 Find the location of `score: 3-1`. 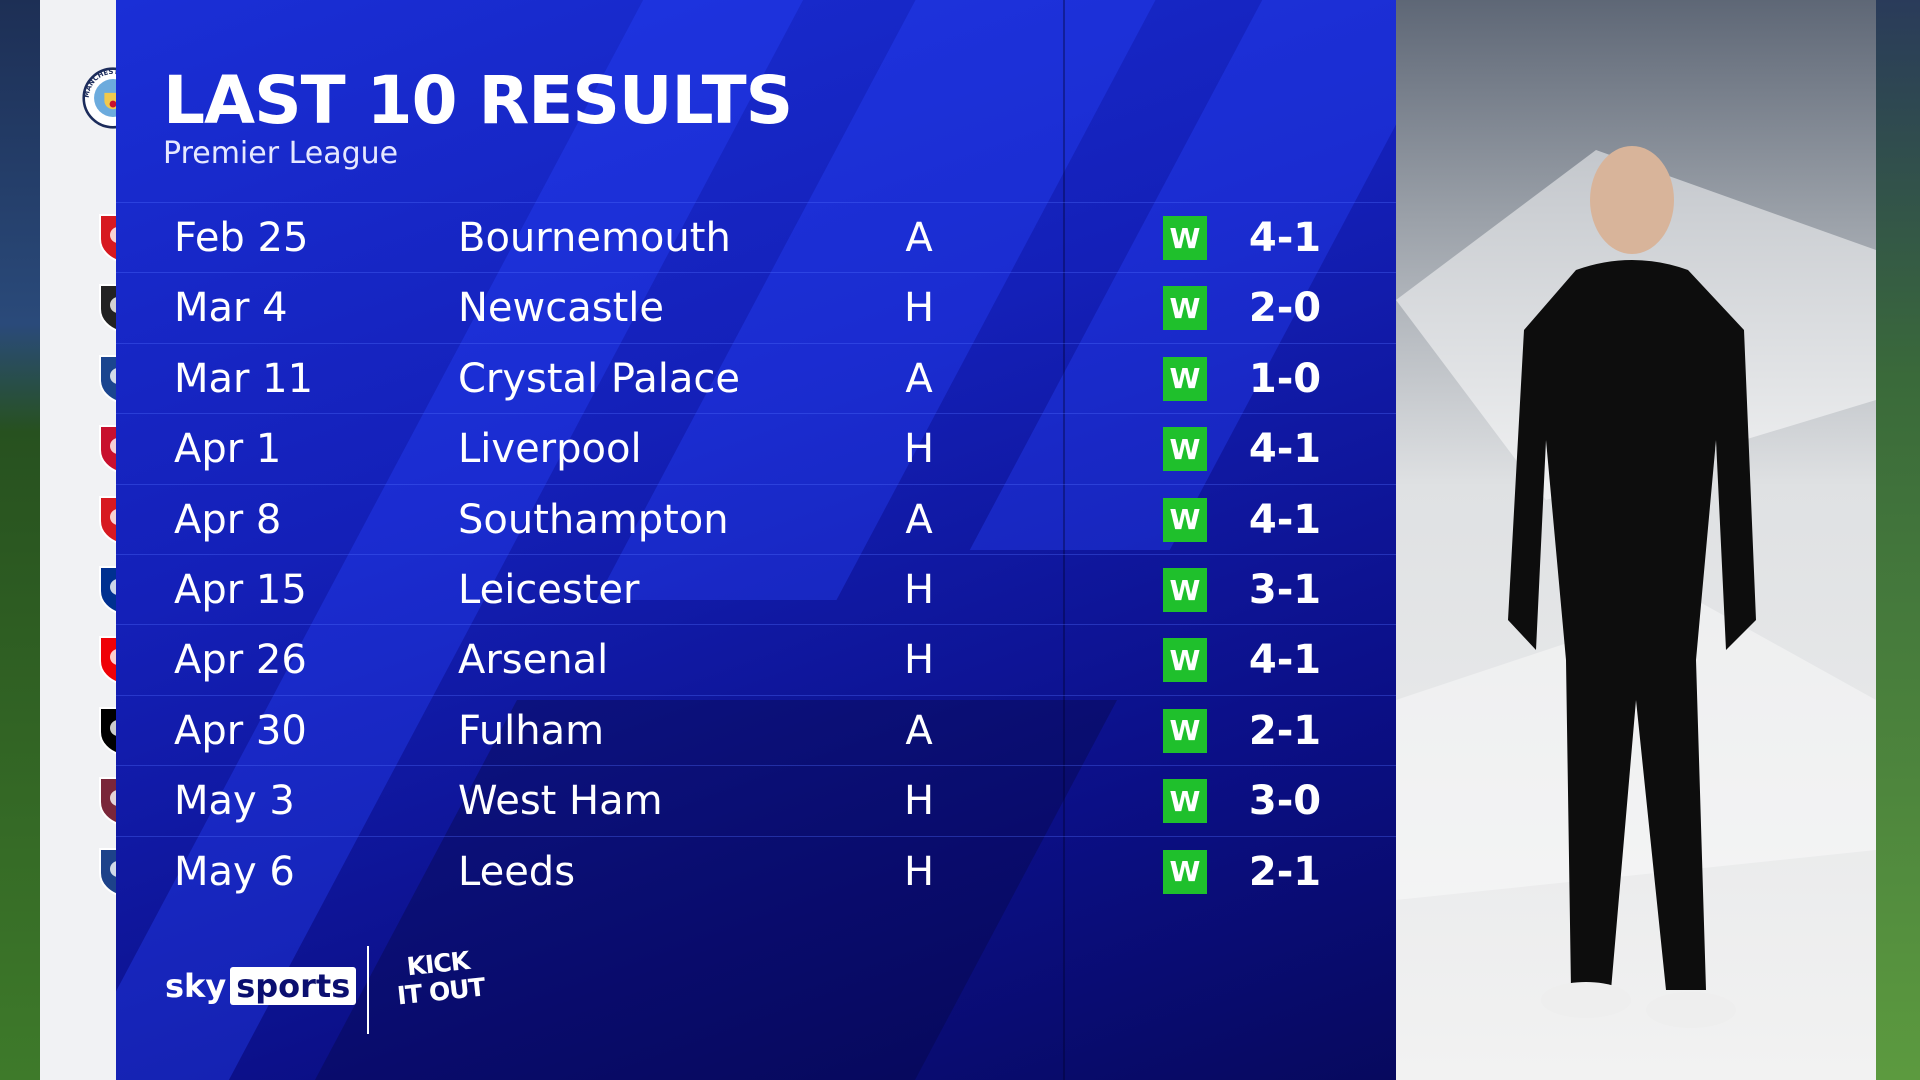

score: 3-1 is located at coordinates (1285, 590).